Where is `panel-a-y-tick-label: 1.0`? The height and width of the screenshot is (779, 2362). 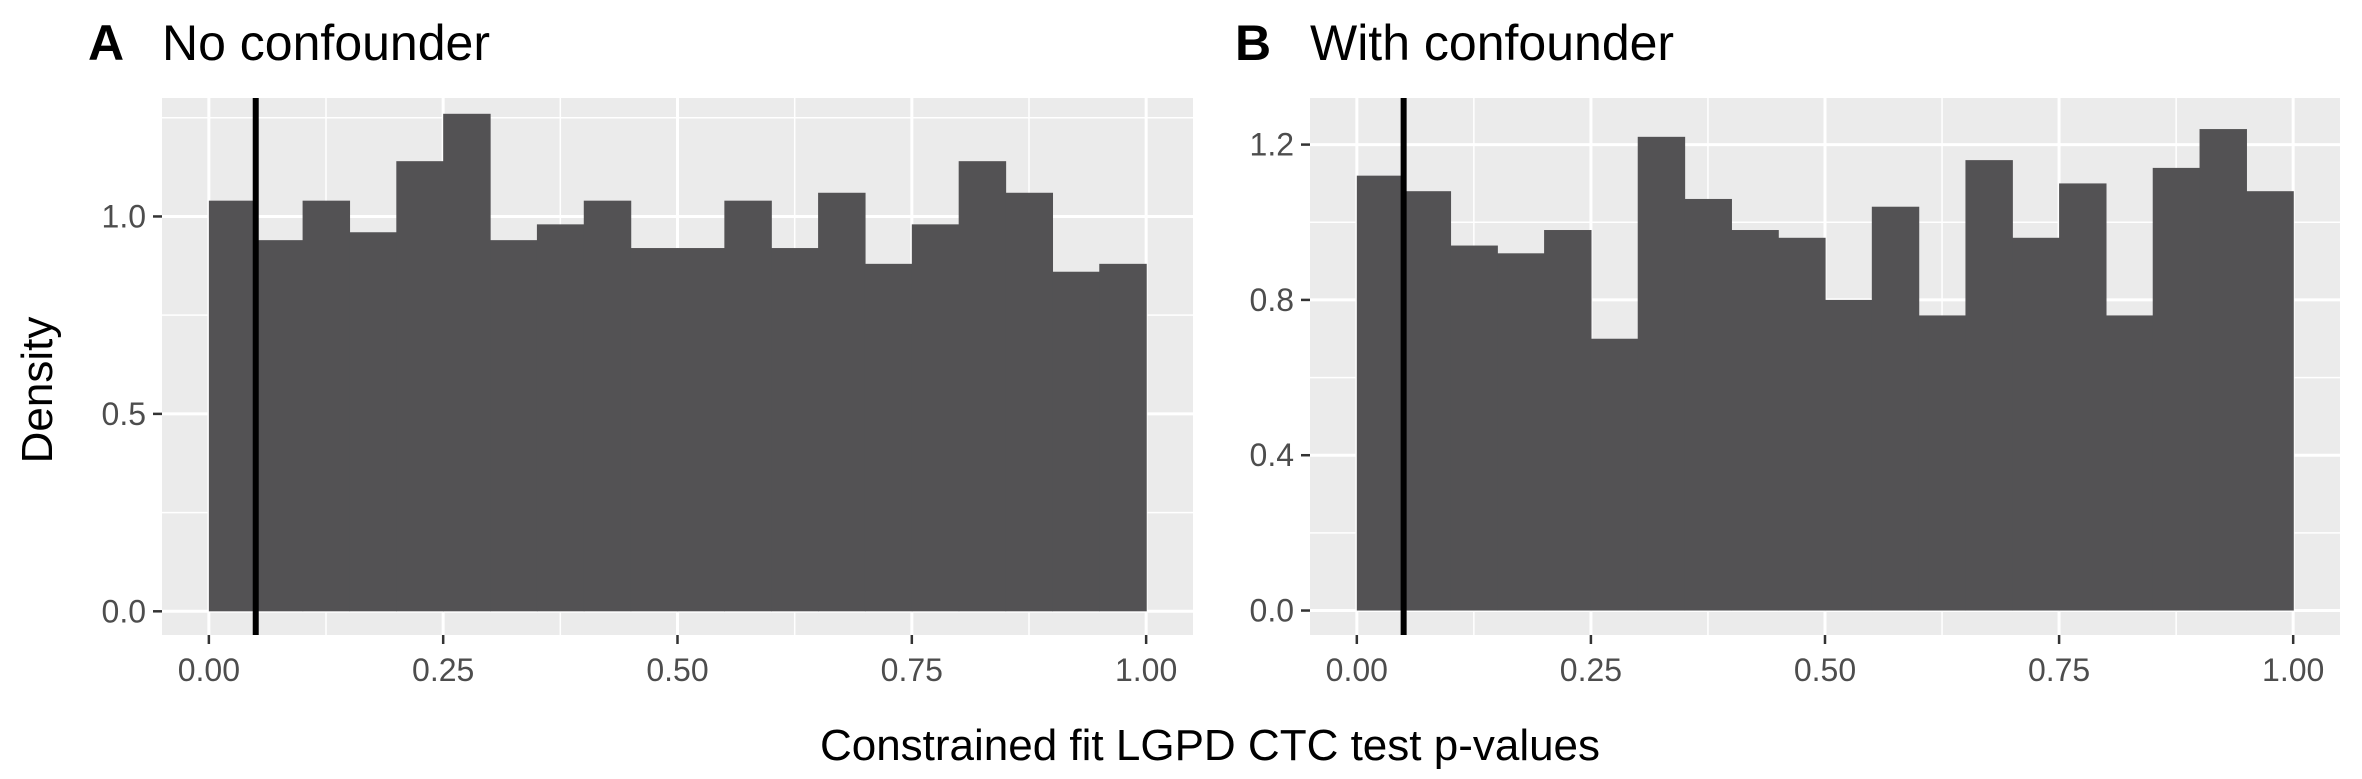 panel-a-y-tick-label: 1.0 is located at coordinates (124, 216).